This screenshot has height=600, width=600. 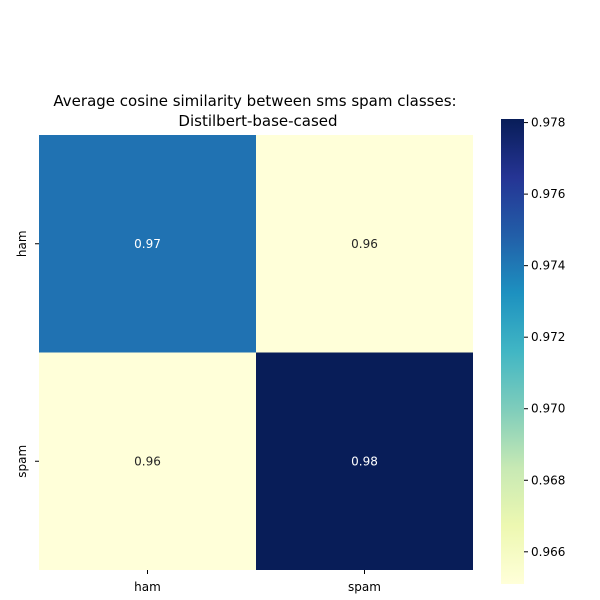 What do you see at coordinates (548, 194) in the screenshot?
I see `colorbar-tick-label: 0.976` at bounding box center [548, 194].